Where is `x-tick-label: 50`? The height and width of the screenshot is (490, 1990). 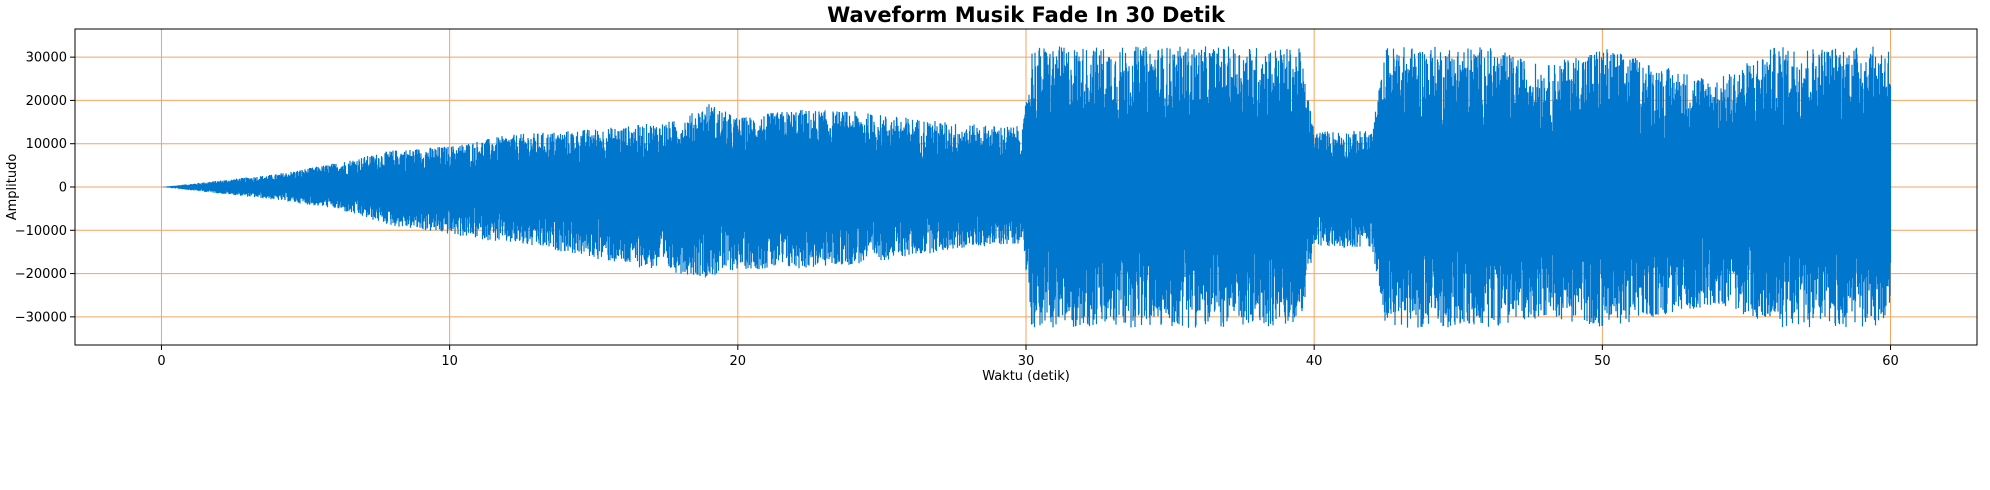
x-tick-label: 50 is located at coordinates (1602, 361).